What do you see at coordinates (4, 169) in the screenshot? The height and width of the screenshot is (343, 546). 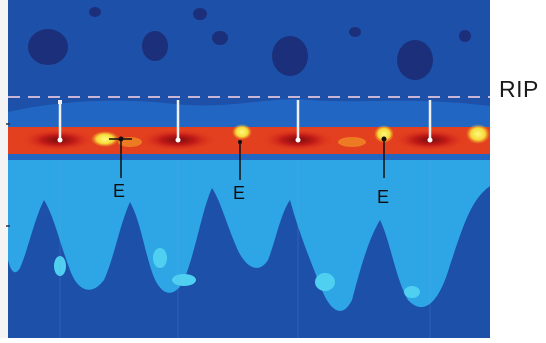 I see `left-margin` at bounding box center [4, 169].